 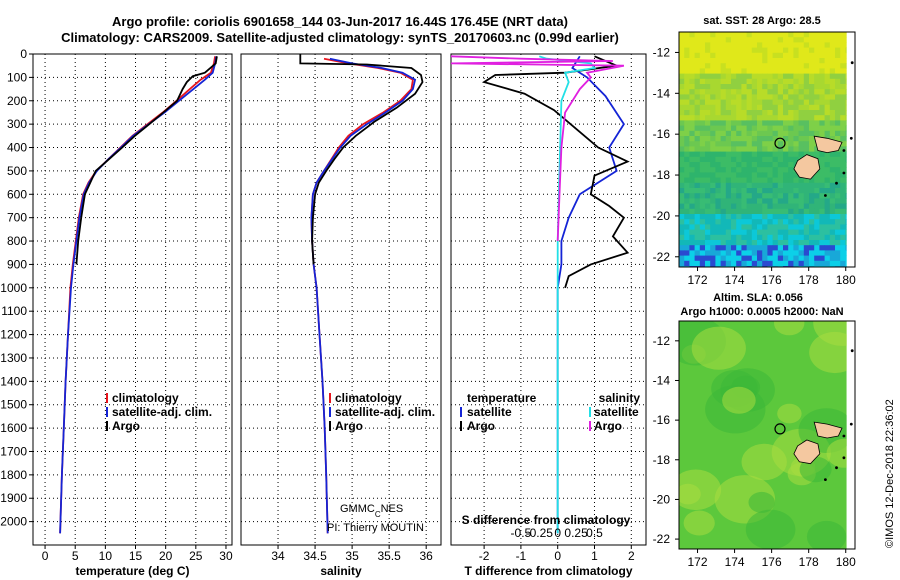 What do you see at coordinates (106, 556) in the screenshot?
I see `x-tick-label: 10` at bounding box center [106, 556].